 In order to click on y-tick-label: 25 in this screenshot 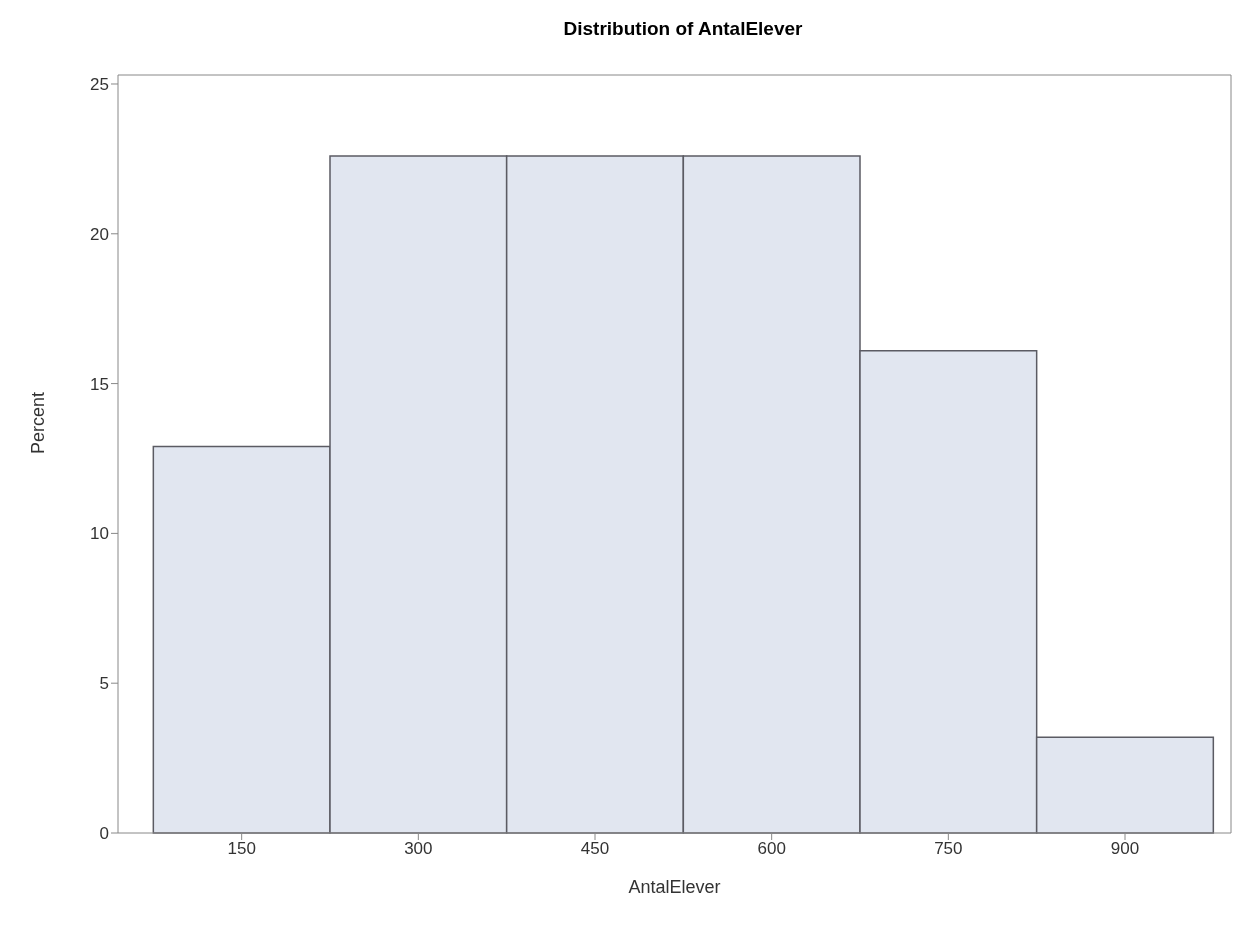, I will do `click(99, 85)`.